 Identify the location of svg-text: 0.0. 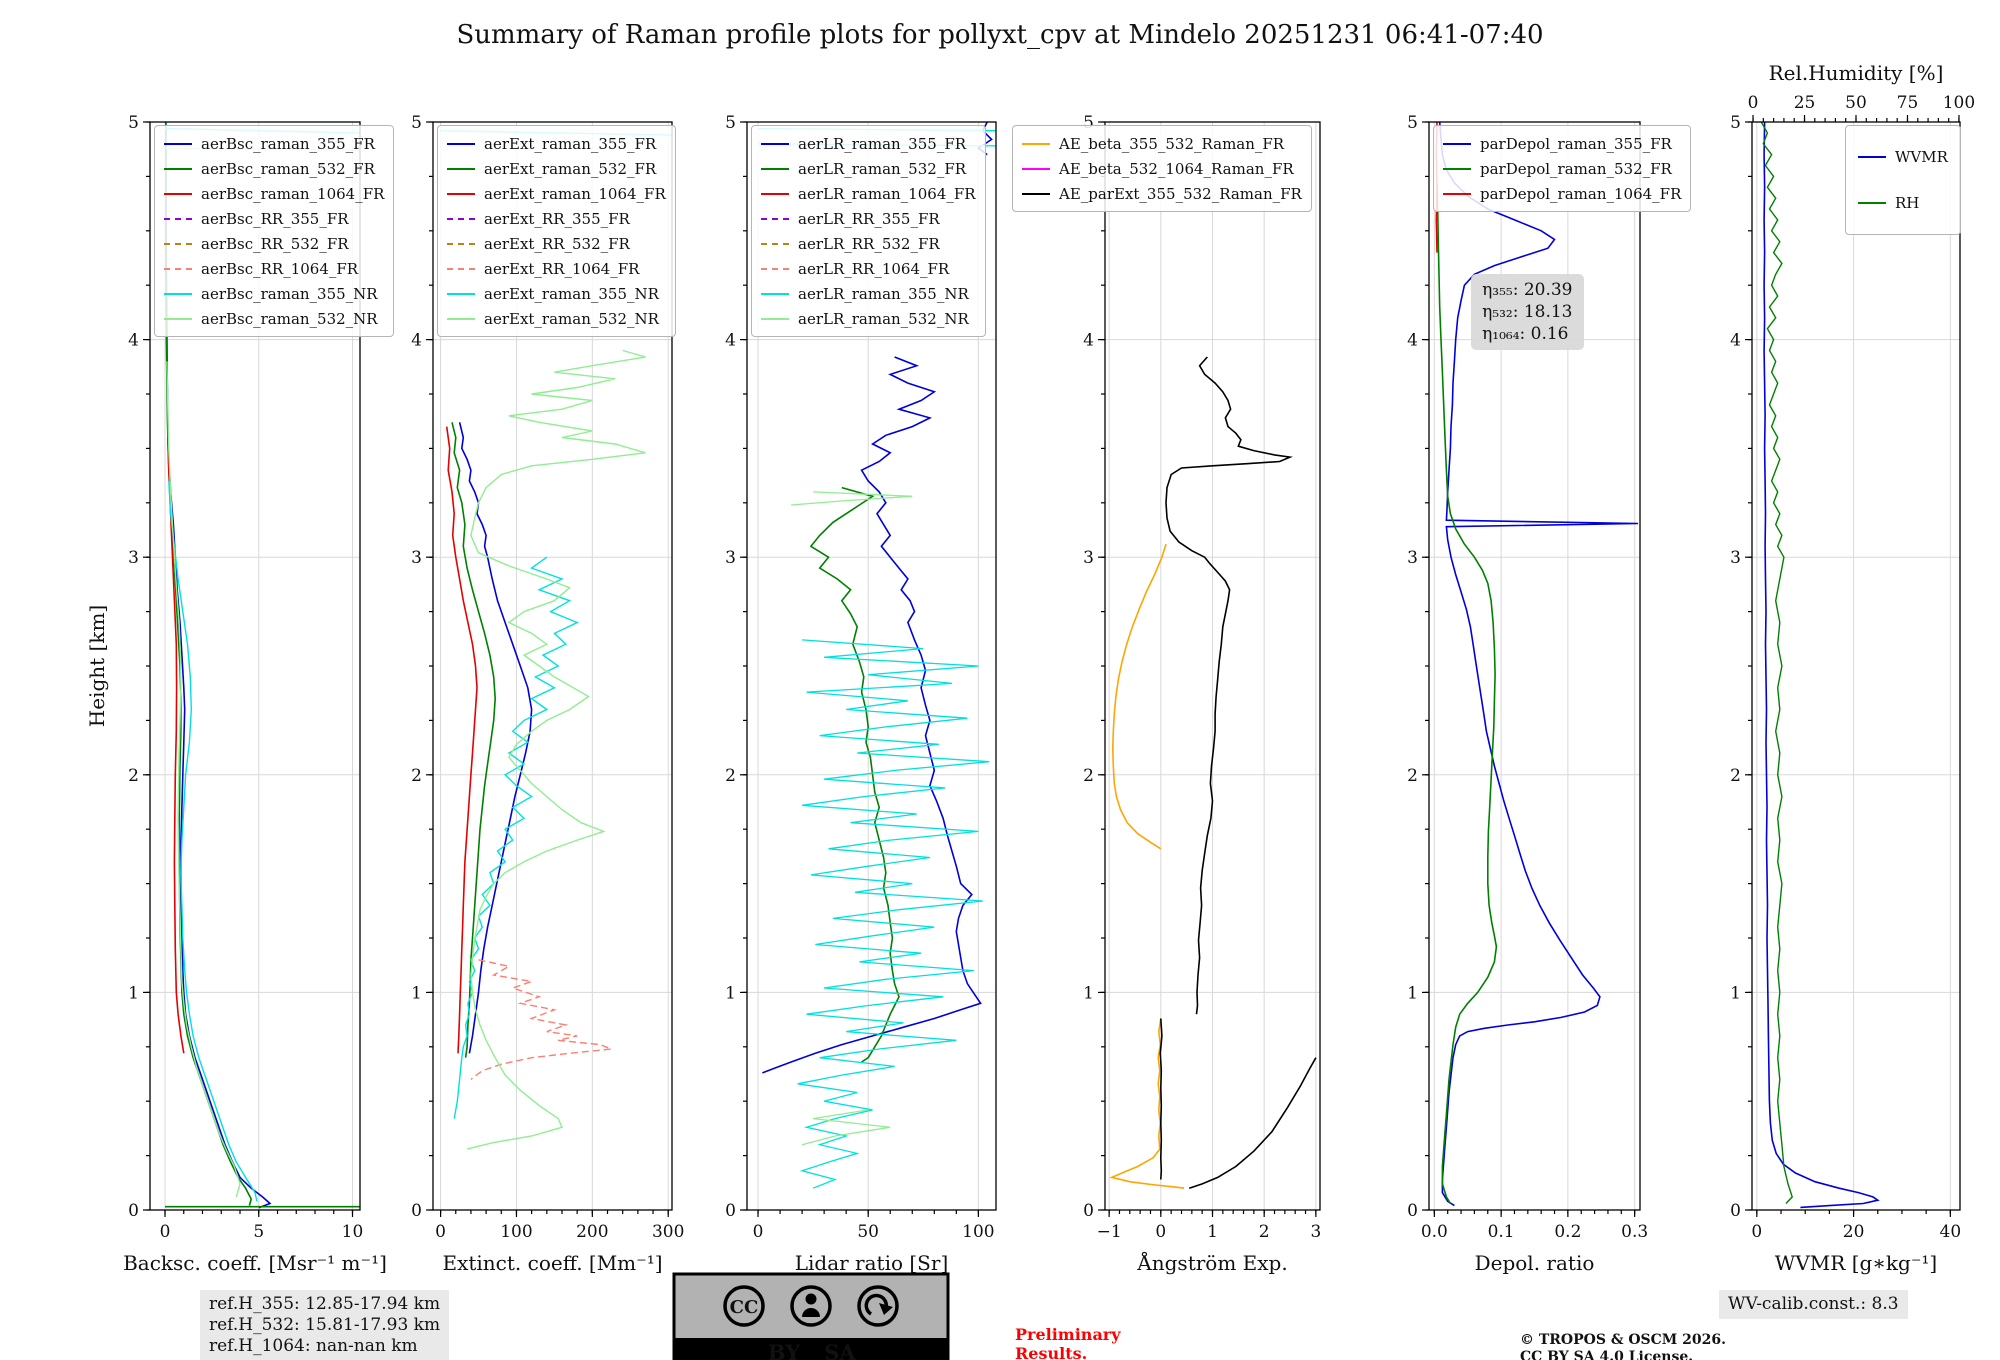
(1434, 1232).